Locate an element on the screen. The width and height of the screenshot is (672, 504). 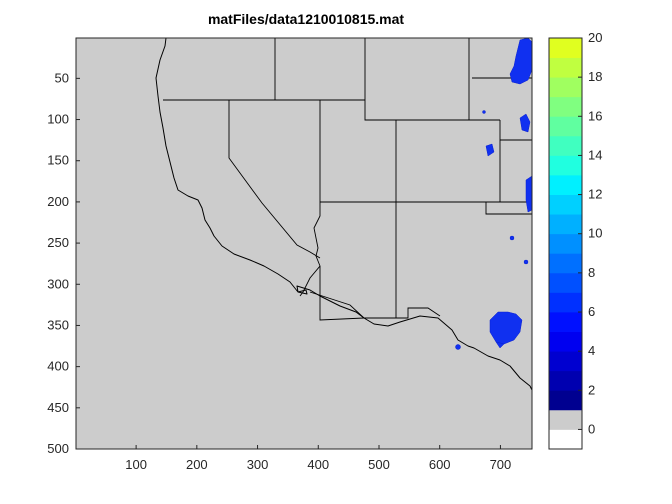
y-tick-label: 500 is located at coordinates (58, 448).